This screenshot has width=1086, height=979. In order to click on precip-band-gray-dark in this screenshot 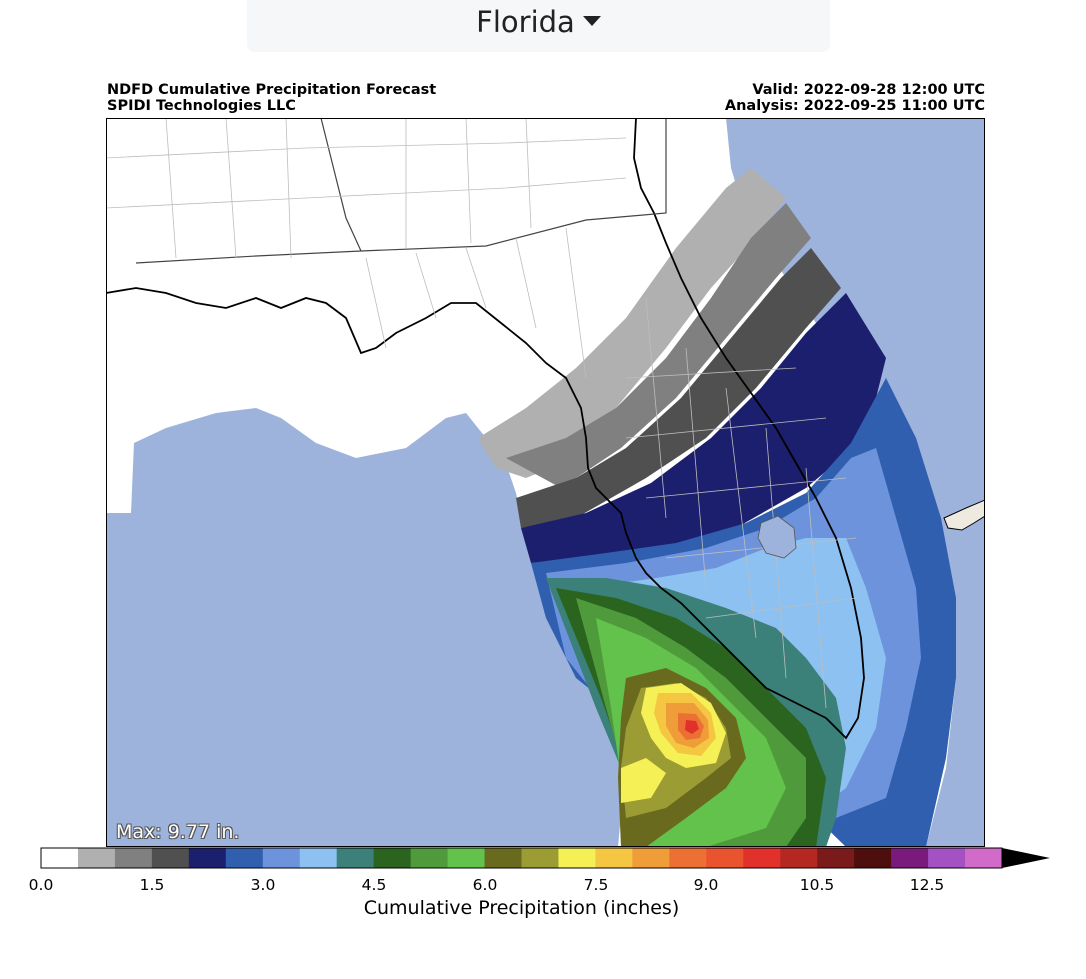, I will do `click(678, 388)`.